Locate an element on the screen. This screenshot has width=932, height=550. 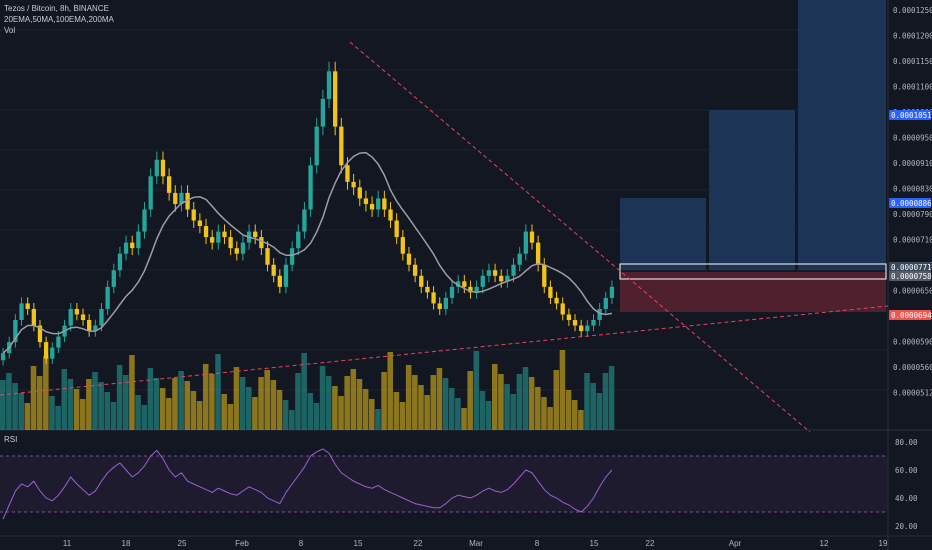
price-tick-label: 0.0000830 is located at coordinates (912, 189).